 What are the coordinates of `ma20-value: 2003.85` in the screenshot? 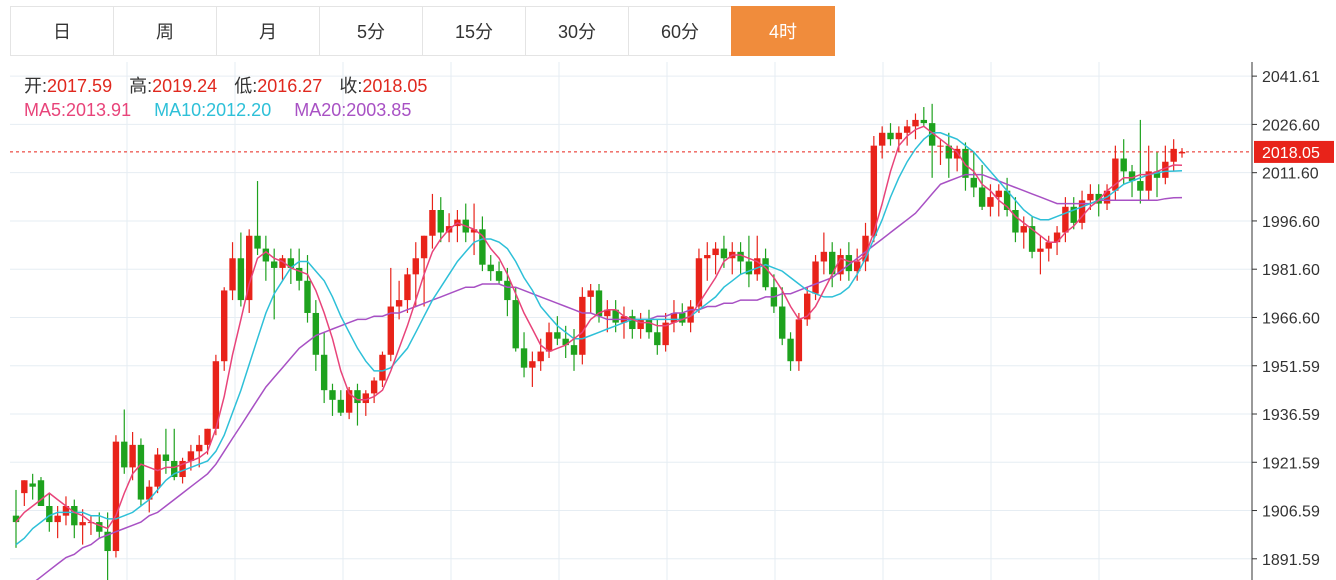 It's located at (379, 110).